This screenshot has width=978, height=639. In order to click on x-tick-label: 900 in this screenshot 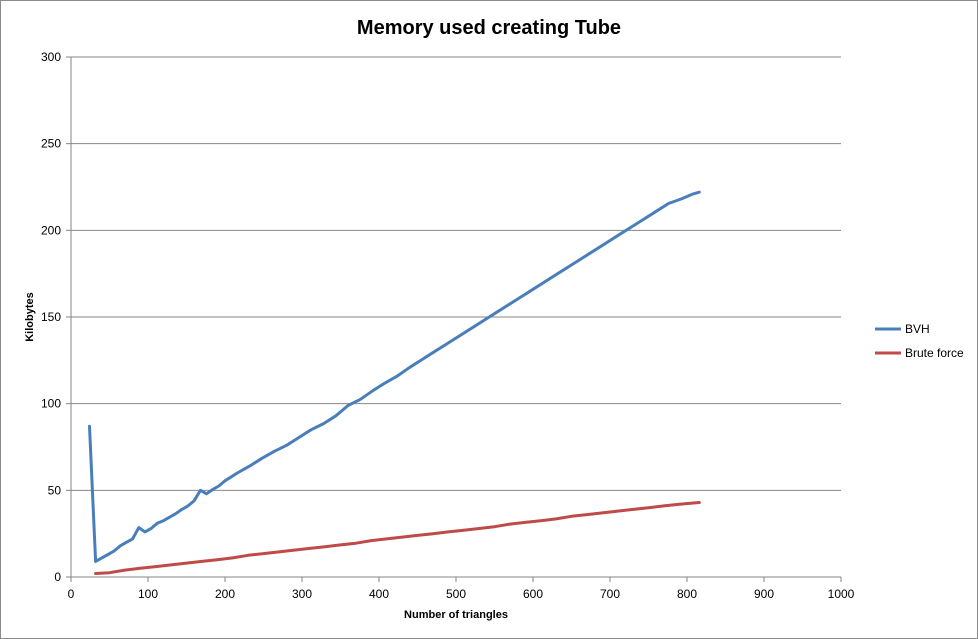, I will do `click(764, 594)`.